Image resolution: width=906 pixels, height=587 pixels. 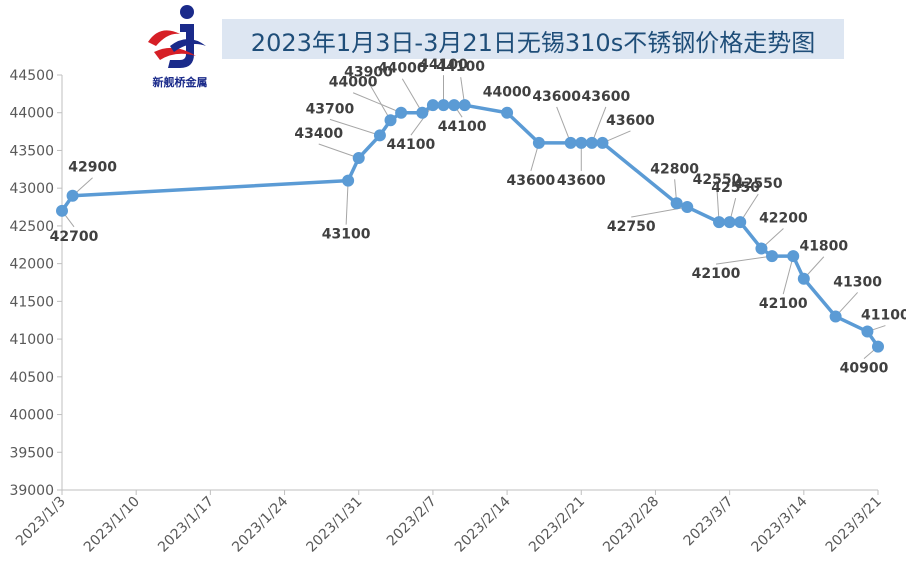 What do you see at coordinates (74, 237) in the screenshot?
I see `data-label: 42700` at bounding box center [74, 237].